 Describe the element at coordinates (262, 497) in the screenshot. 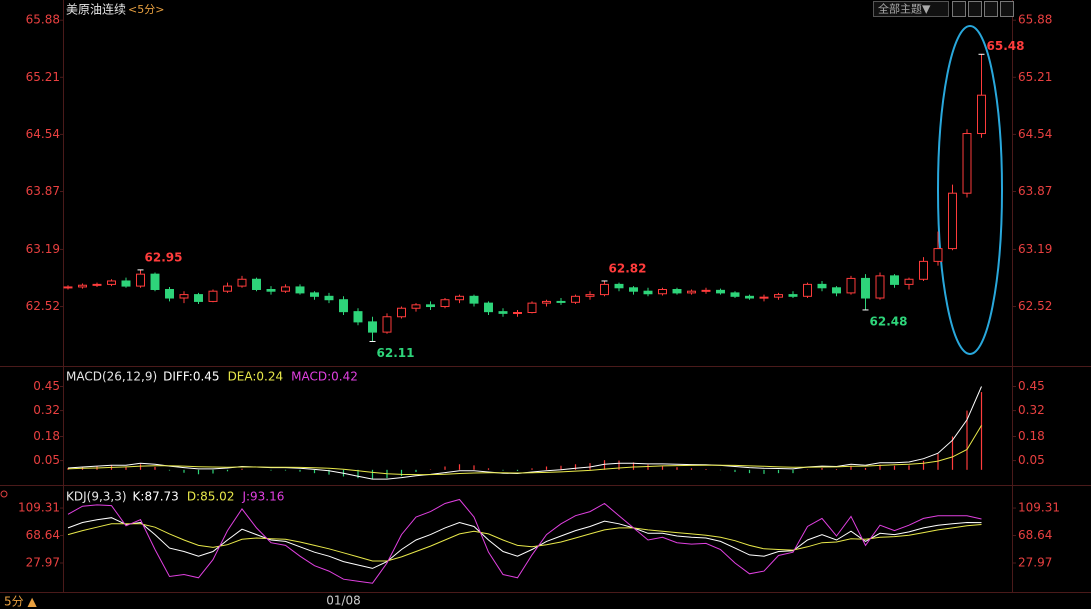

I see `legend-entry: J:93.16` at that location.